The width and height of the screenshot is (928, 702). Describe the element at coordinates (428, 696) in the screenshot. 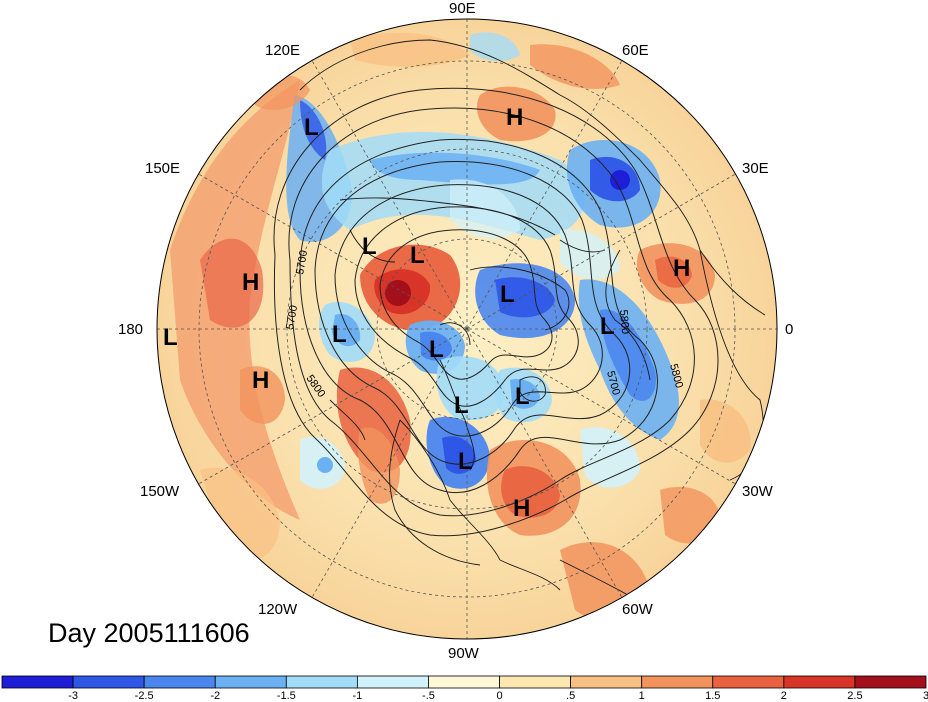

I see `colorbar-tick-label: -.5` at that location.